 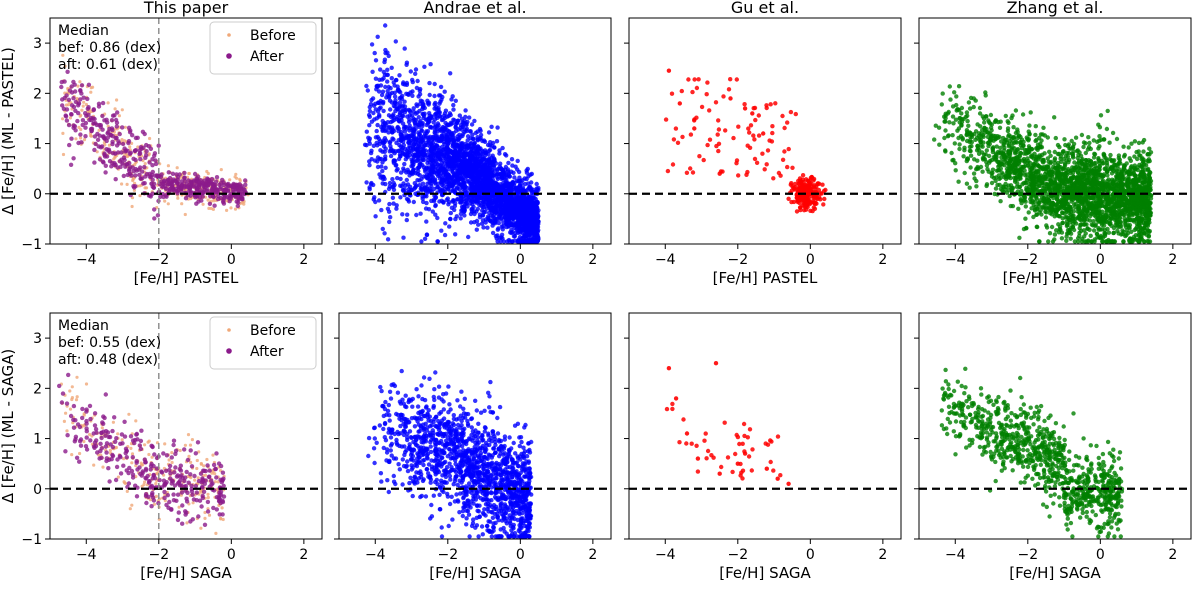 I want to click on panel-title: Andrae et al., so click(x=474, y=8).